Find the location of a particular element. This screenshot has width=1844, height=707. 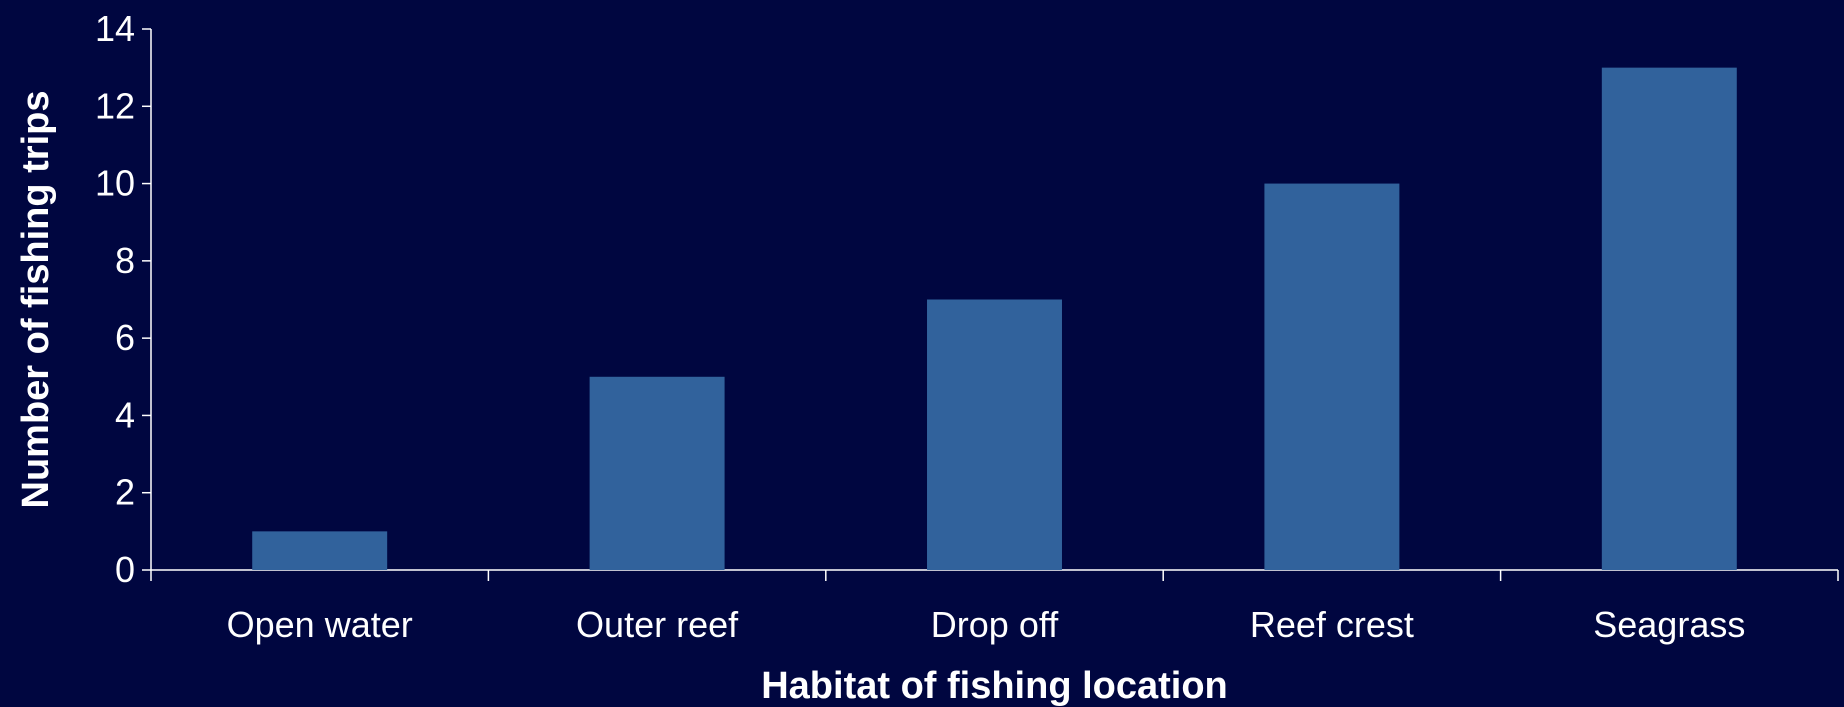

y-tick-label: 14 is located at coordinates (115, 28).